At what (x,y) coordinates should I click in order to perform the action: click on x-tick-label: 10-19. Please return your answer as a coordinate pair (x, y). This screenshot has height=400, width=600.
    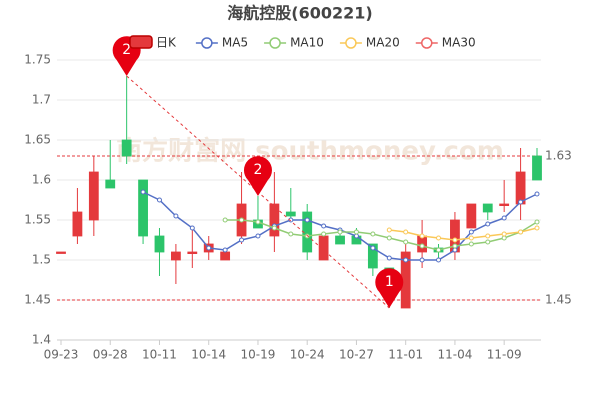
    Looking at the image, I should click on (258, 355).